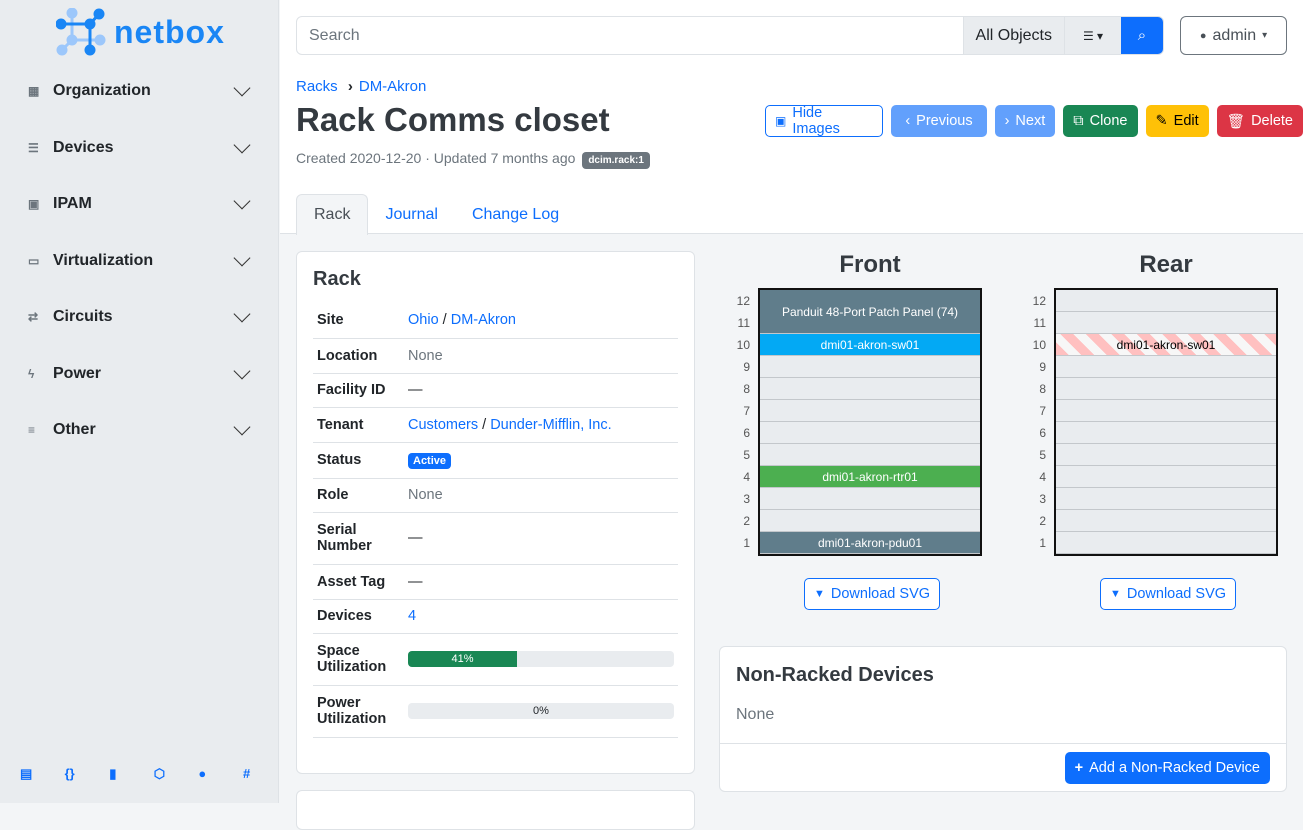 The image size is (1303, 830). I want to click on device-switch: dmi01-akron-sw01, so click(870, 345).